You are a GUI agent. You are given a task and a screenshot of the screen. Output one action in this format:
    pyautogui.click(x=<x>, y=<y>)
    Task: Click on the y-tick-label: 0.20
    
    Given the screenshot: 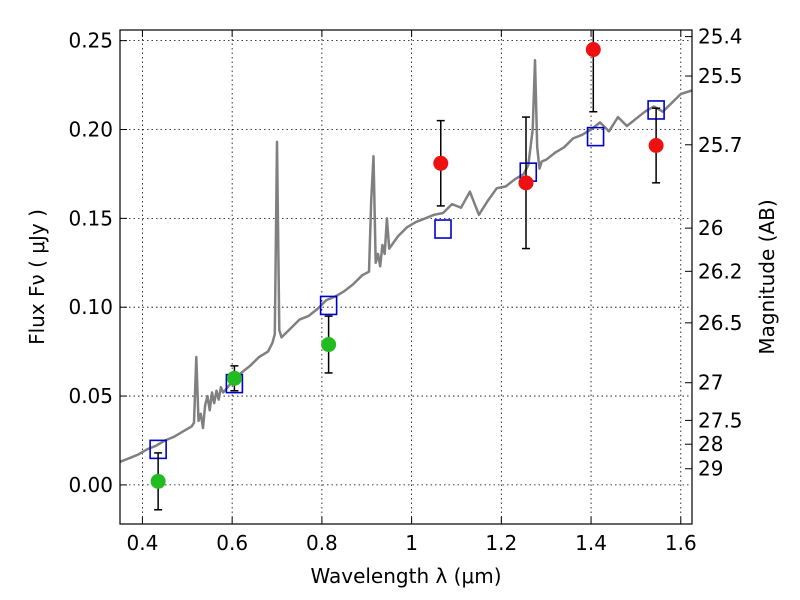 What is the action you would take?
    pyautogui.click(x=90, y=130)
    